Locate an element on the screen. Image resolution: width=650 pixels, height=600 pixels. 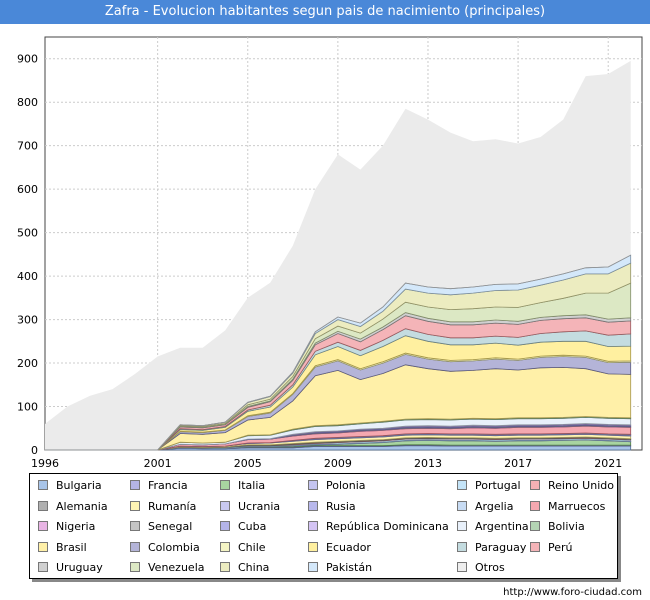
legend-label: Alemania is located at coordinates (82, 506).